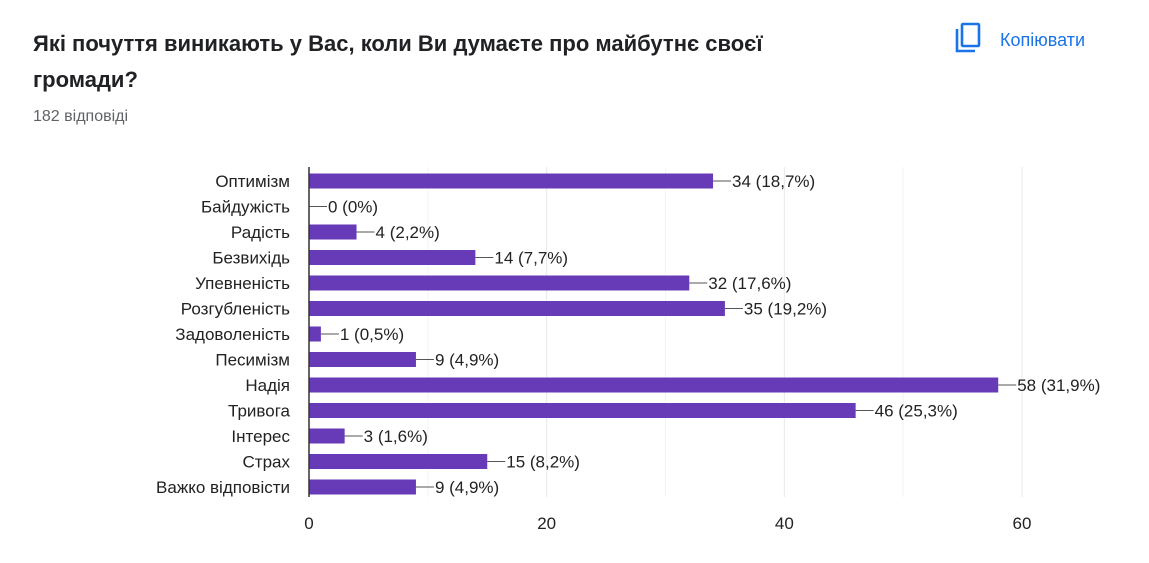  Describe the element at coordinates (223, 487) in the screenshot. I see `category-label: Важко відповісти` at that location.